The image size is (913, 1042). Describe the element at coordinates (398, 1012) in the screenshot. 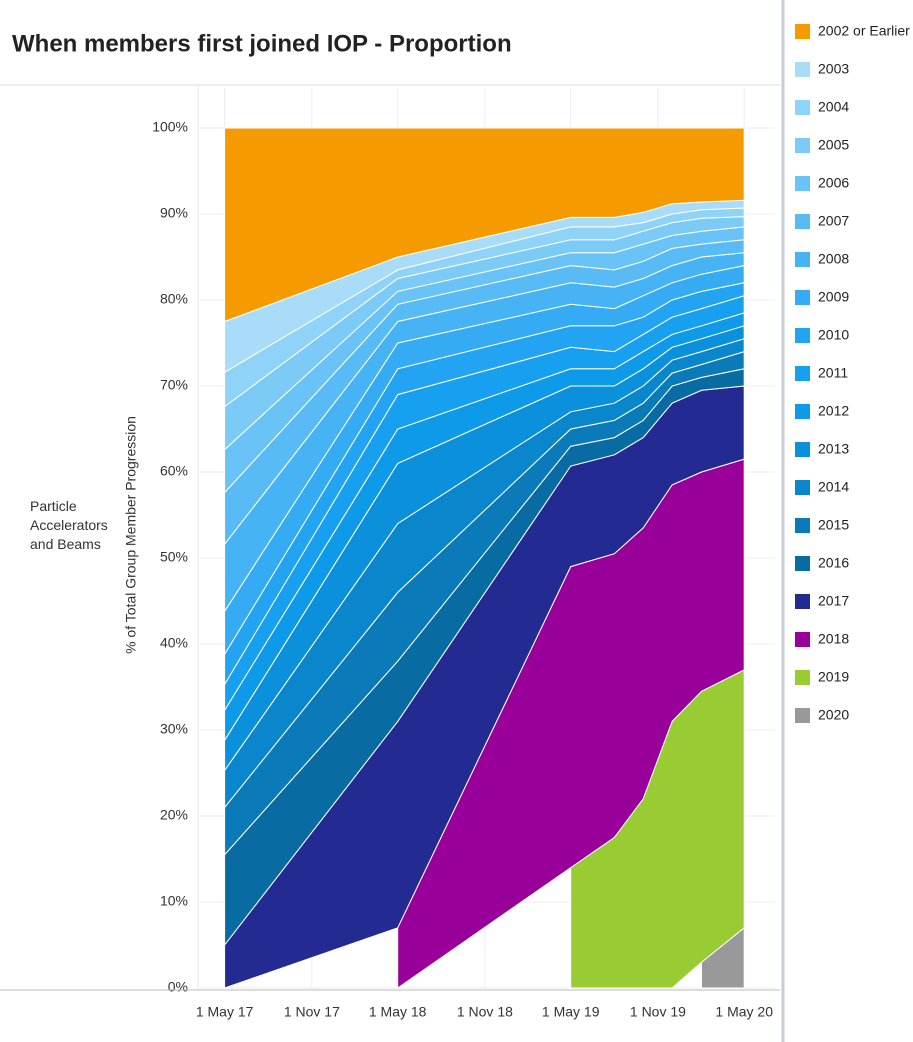

I see `x-tick-label: 1 May 18` at that location.